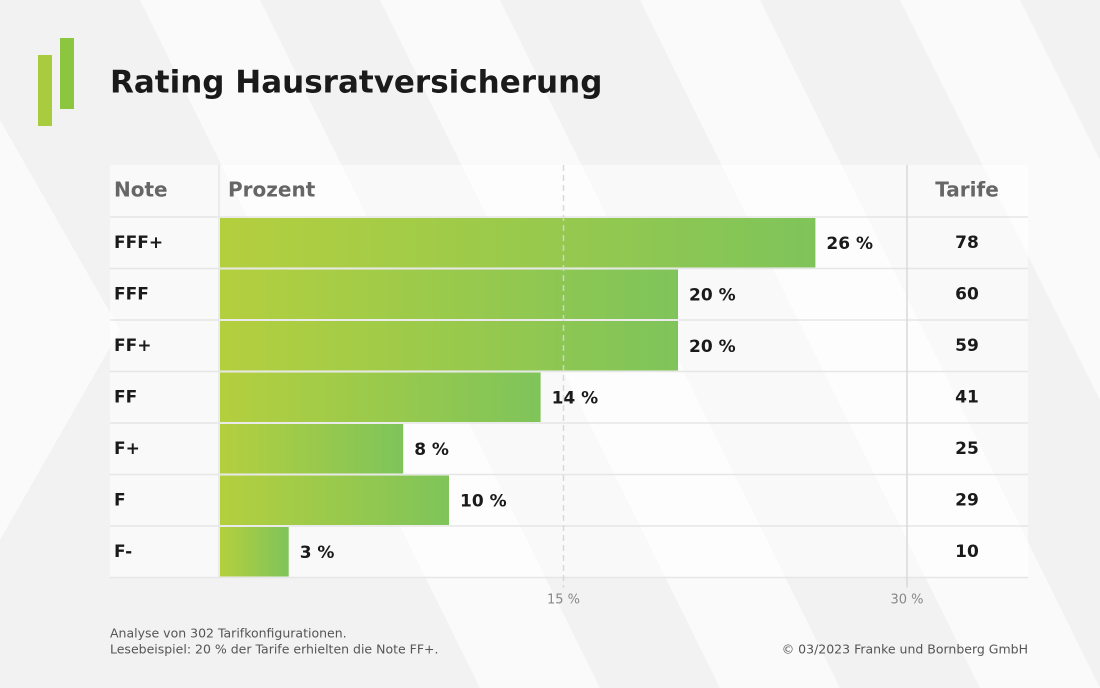 The width and height of the screenshot is (1100, 688). What do you see at coordinates (228, 633) in the screenshot?
I see `note: Analyse von 302 Tarifkonfigurationen.` at bounding box center [228, 633].